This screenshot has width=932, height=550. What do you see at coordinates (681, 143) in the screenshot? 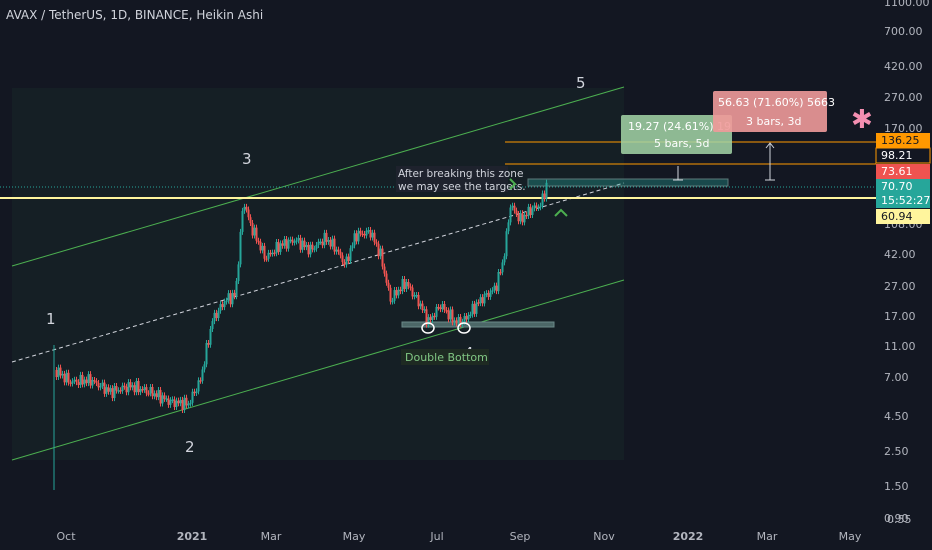
I see `target-box-1-line-2: 5 bars, 5d` at bounding box center [681, 143].